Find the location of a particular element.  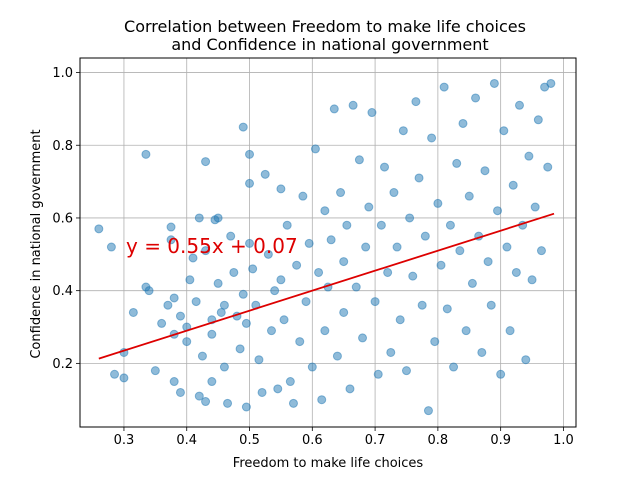

y-tick-label: 1.0 is located at coordinates (62, 73).